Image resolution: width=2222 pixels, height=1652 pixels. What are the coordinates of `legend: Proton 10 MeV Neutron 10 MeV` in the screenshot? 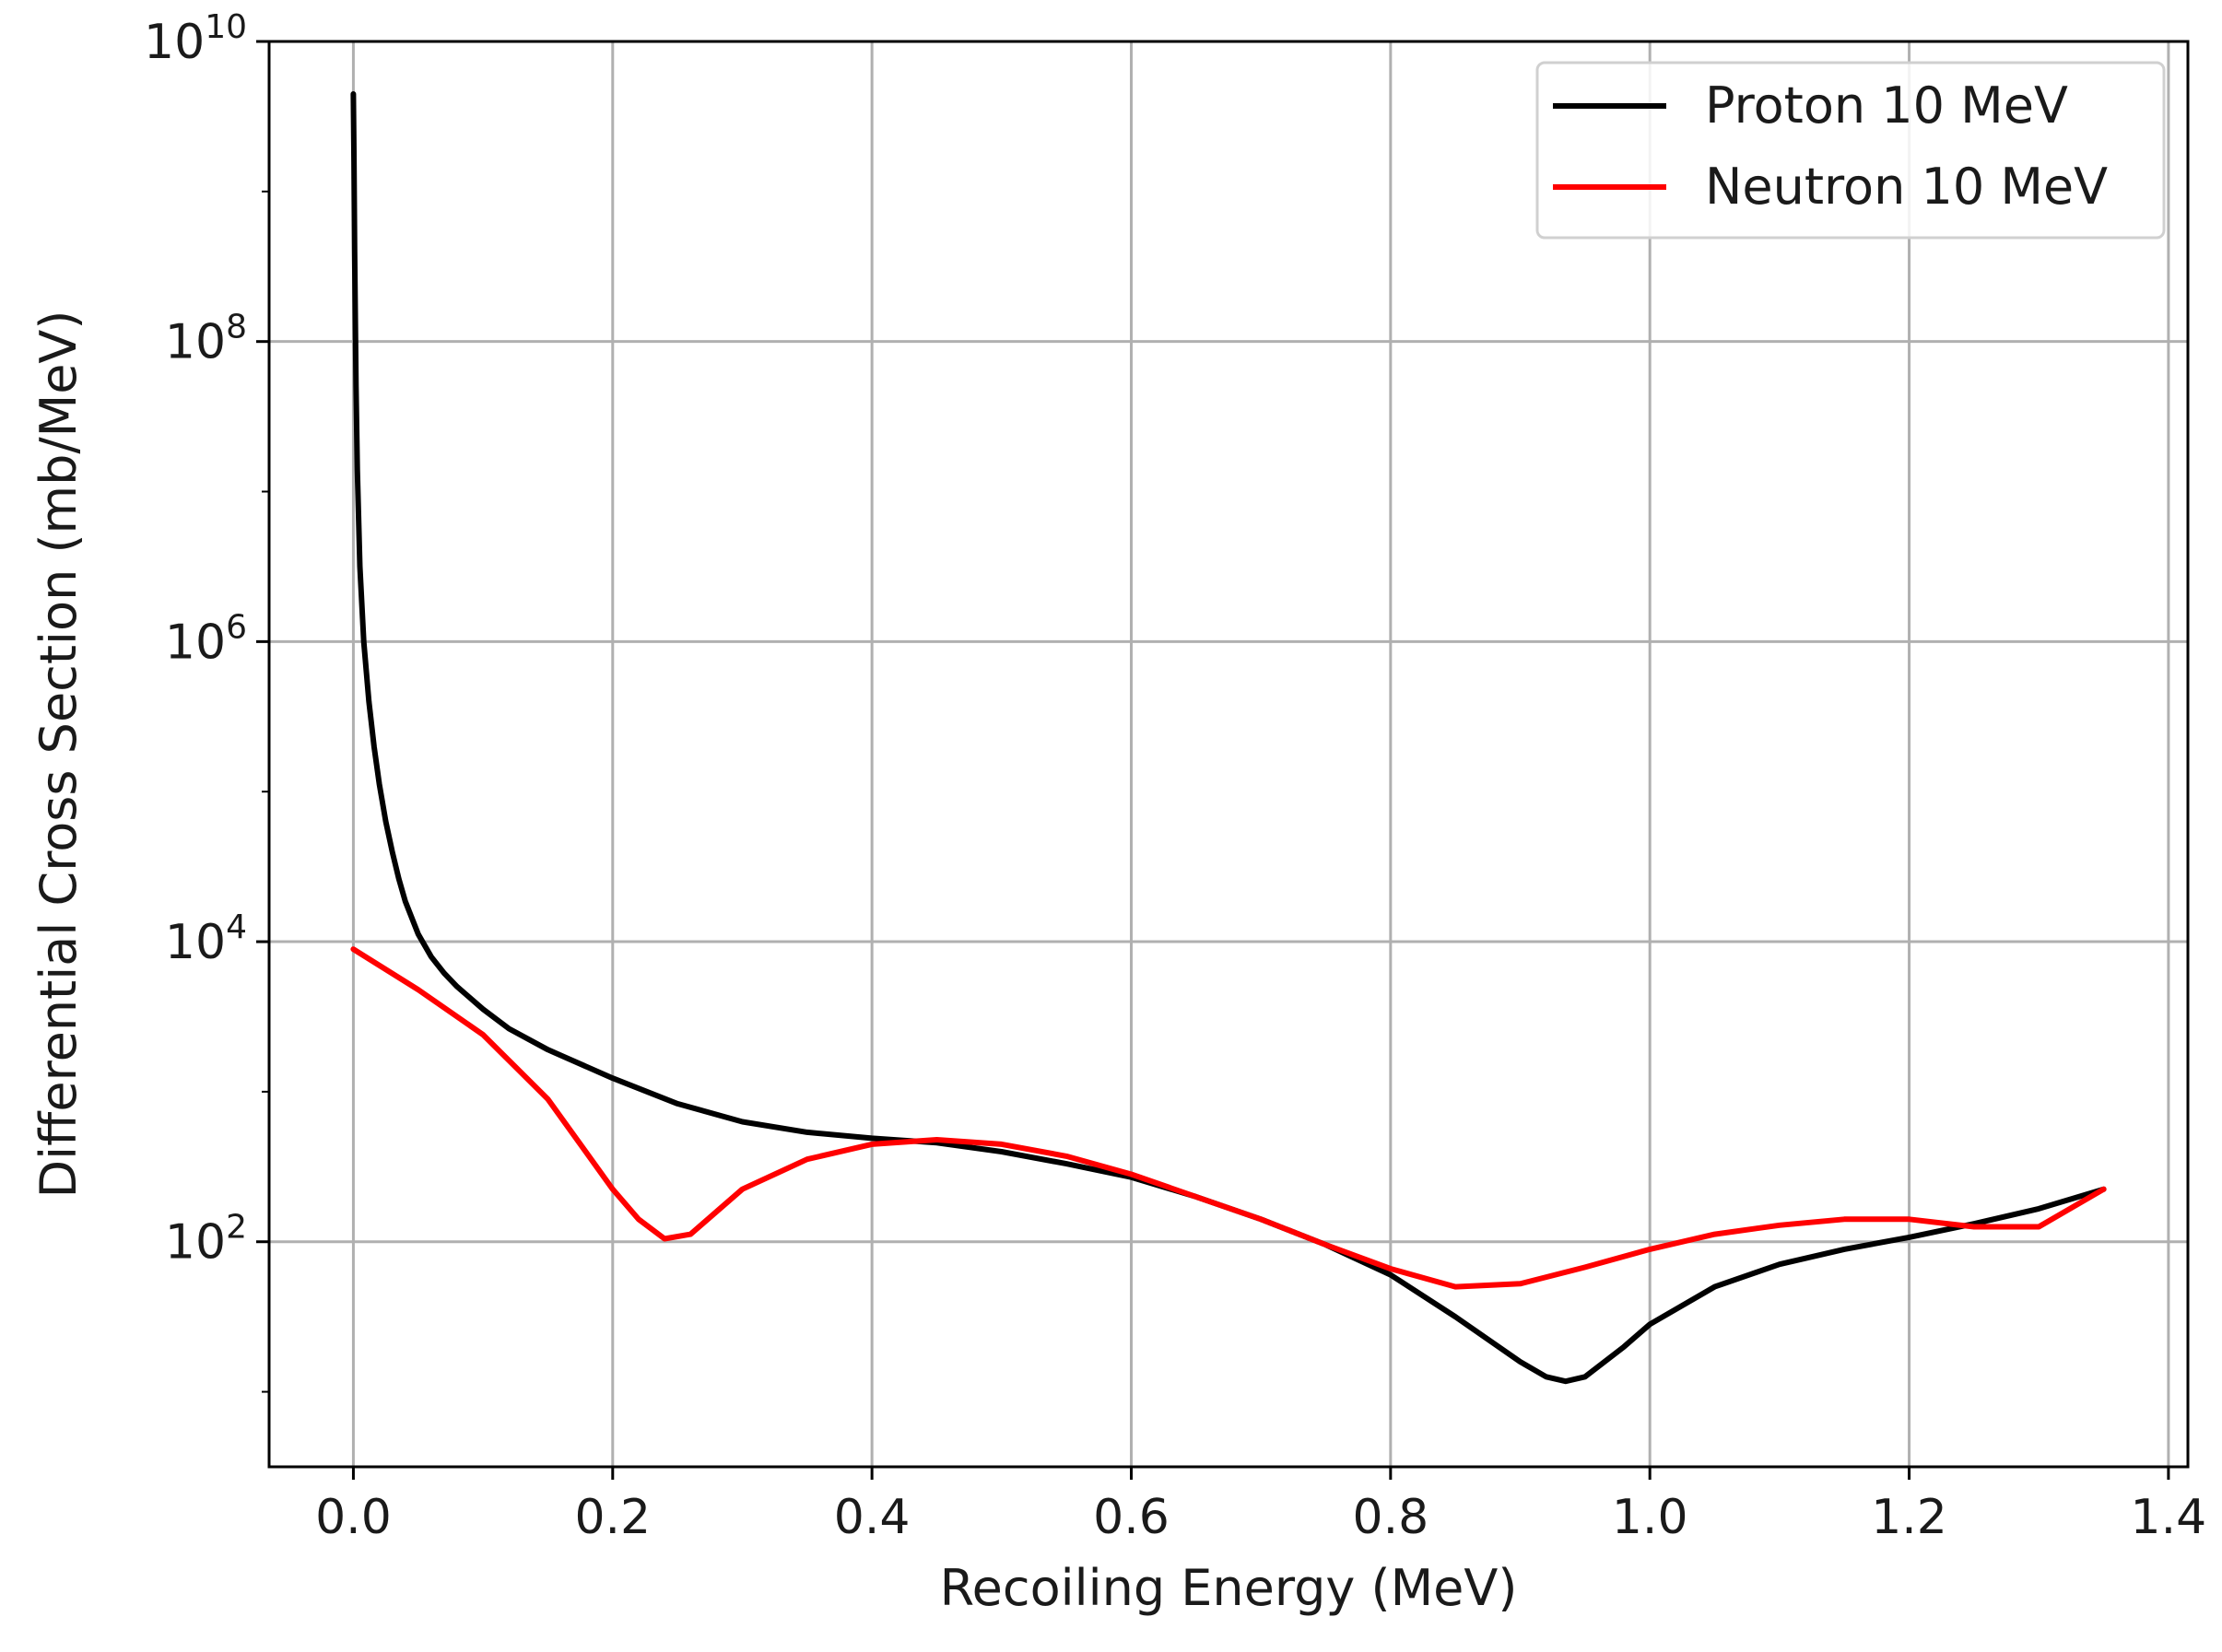 It's located at (1850, 150).